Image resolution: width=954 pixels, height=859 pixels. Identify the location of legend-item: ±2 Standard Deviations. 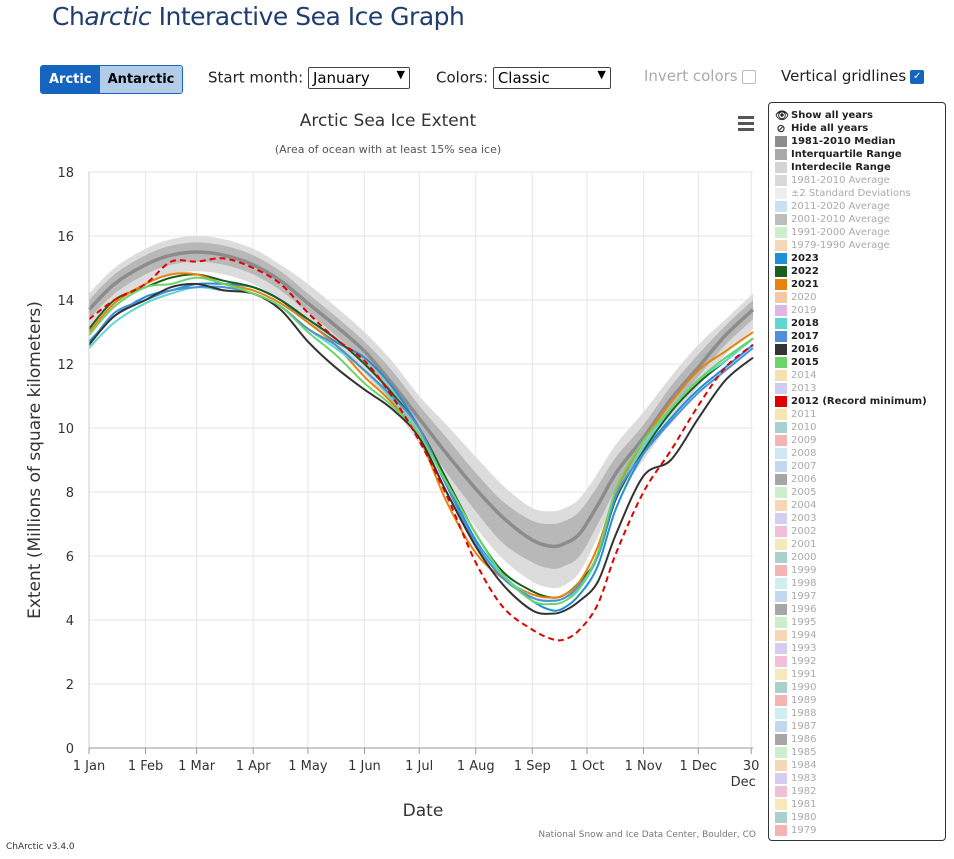
(857, 193).